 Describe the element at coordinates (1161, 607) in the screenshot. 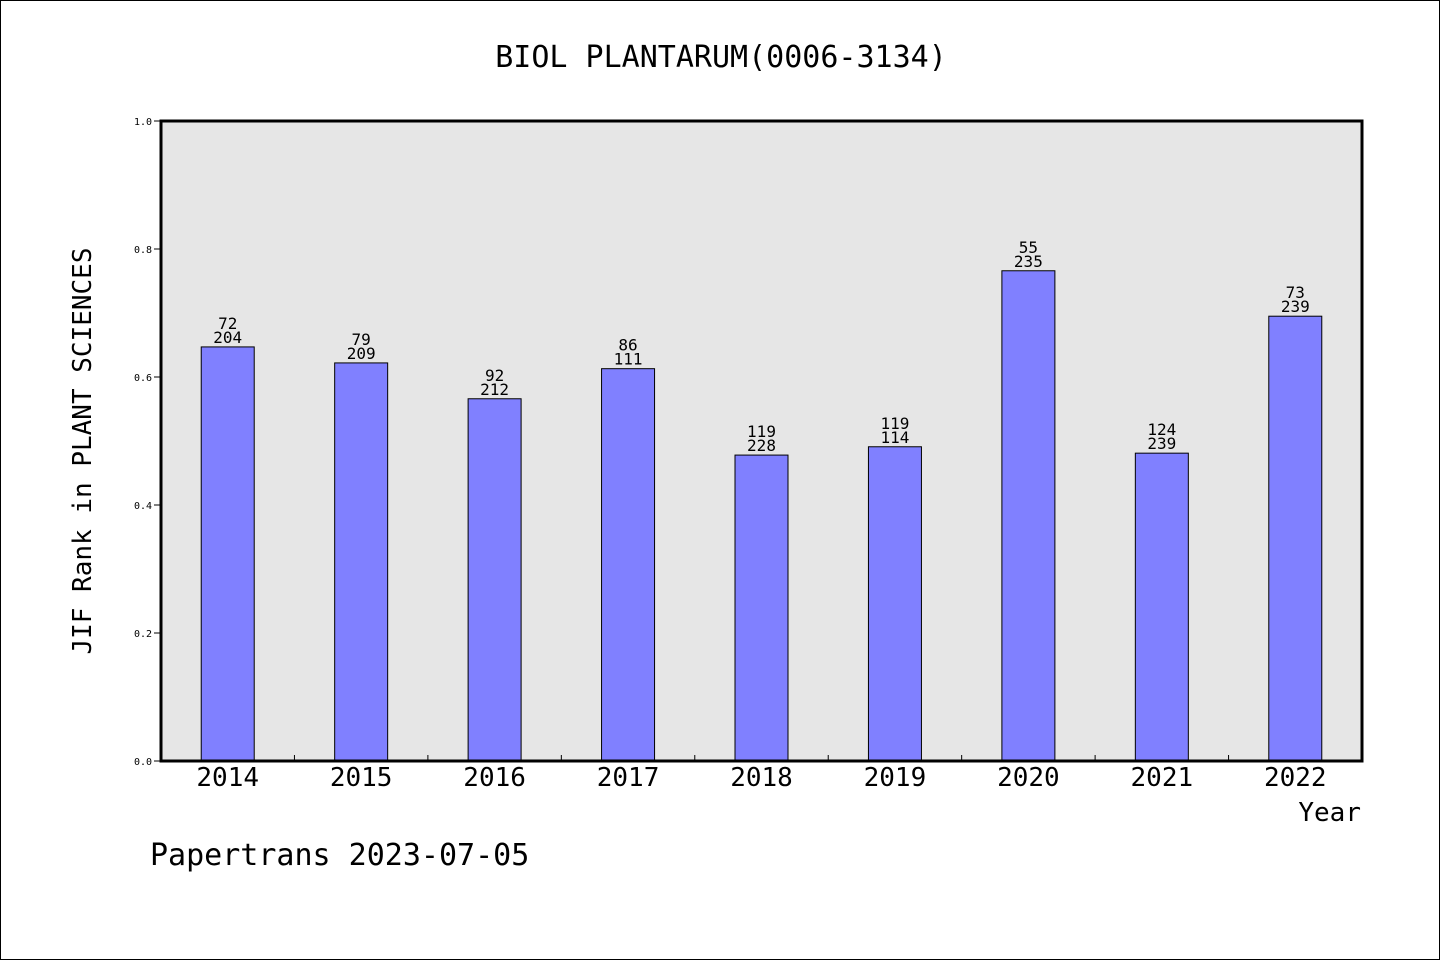

I see `bar-2021` at that location.